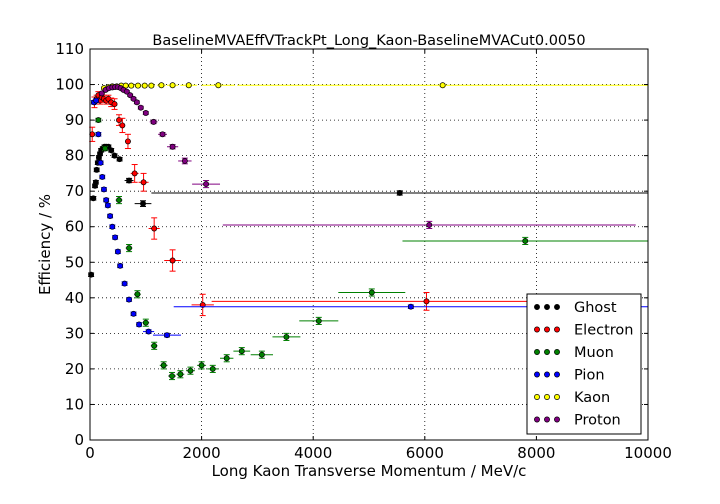 The image size is (720, 504). What do you see at coordinates (79, 440) in the screenshot?
I see `y-tick-label: 0` at bounding box center [79, 440].